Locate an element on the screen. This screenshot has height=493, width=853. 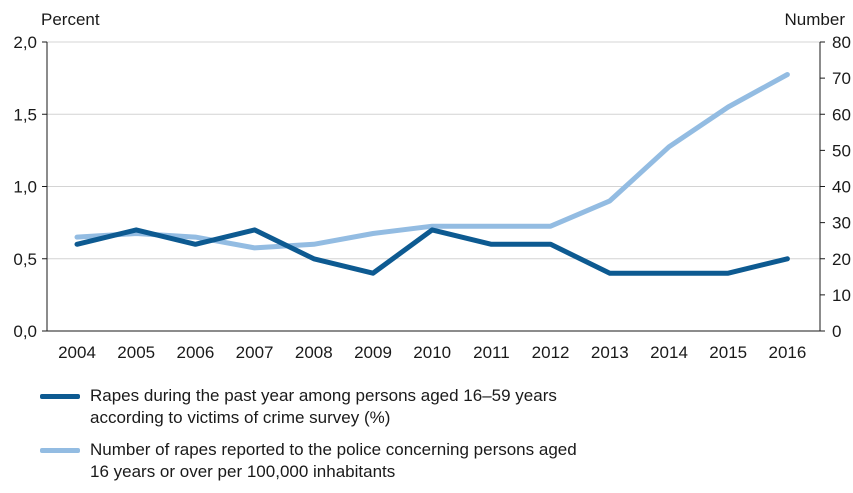
legend-label-police-line2: 16 years or over per 100,000 inhabitants is located at coordinates (243, 471).